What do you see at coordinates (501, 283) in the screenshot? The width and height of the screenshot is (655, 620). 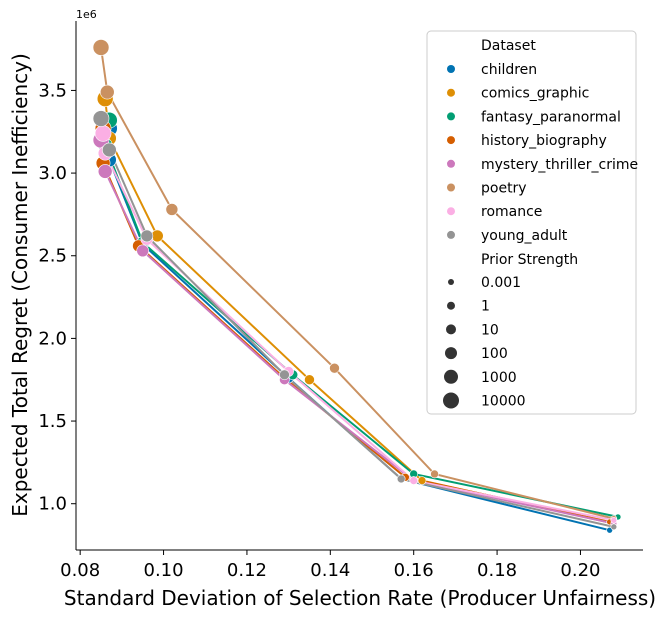 I see `legend-size-label: 0.001` at bounding box center [501, 283].